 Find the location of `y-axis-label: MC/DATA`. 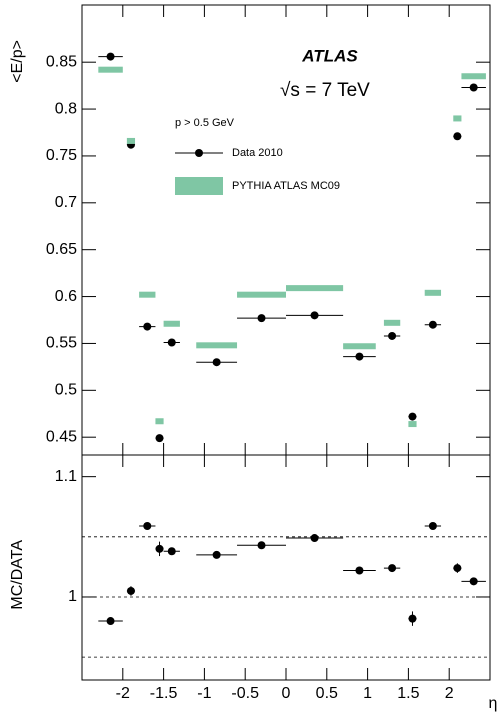

y-axis-label: MC/DATA is located at coordinates (17, 575).